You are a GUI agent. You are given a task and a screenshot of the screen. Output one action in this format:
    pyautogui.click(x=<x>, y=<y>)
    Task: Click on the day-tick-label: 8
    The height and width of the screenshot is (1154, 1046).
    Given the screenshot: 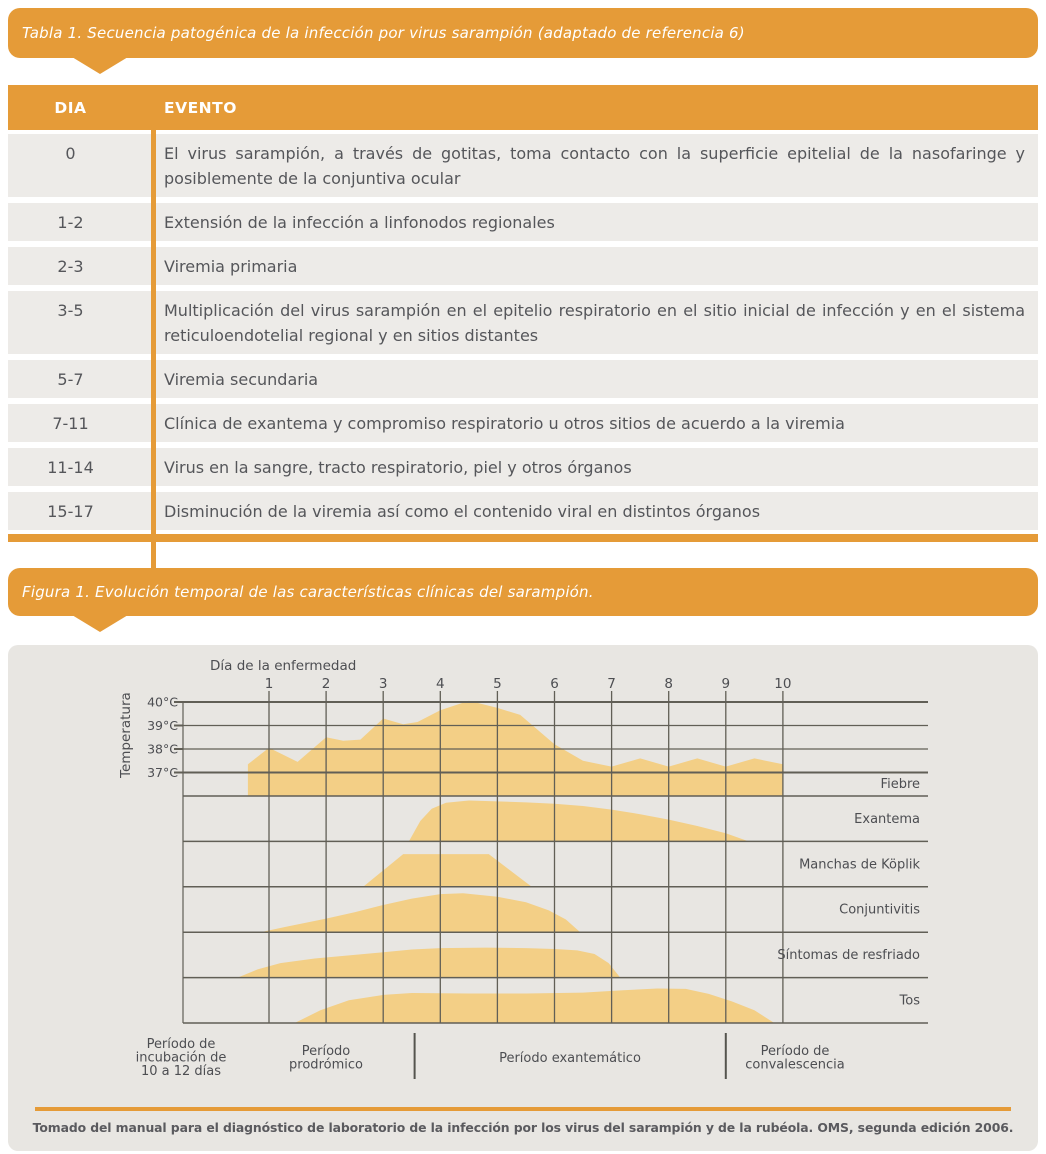 What is the action you would take?
    pyautogui.click(x=668, y=684)
    